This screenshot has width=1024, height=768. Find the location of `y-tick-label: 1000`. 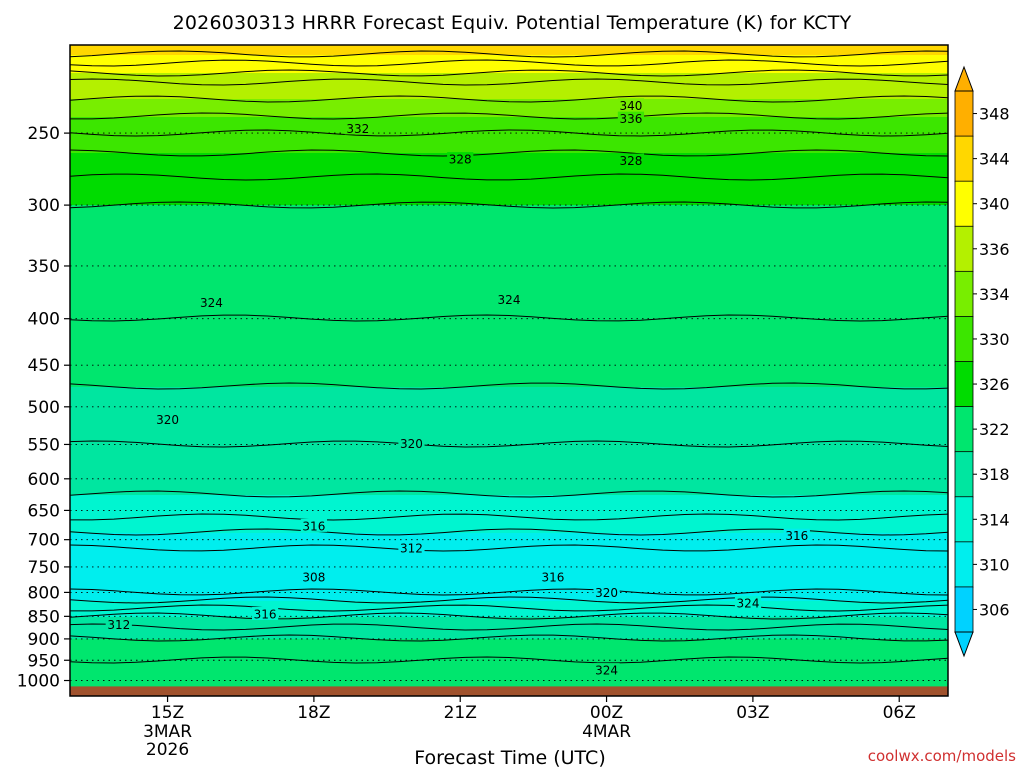

y-tick-label: 1000 is located at coordinates (38, 682).